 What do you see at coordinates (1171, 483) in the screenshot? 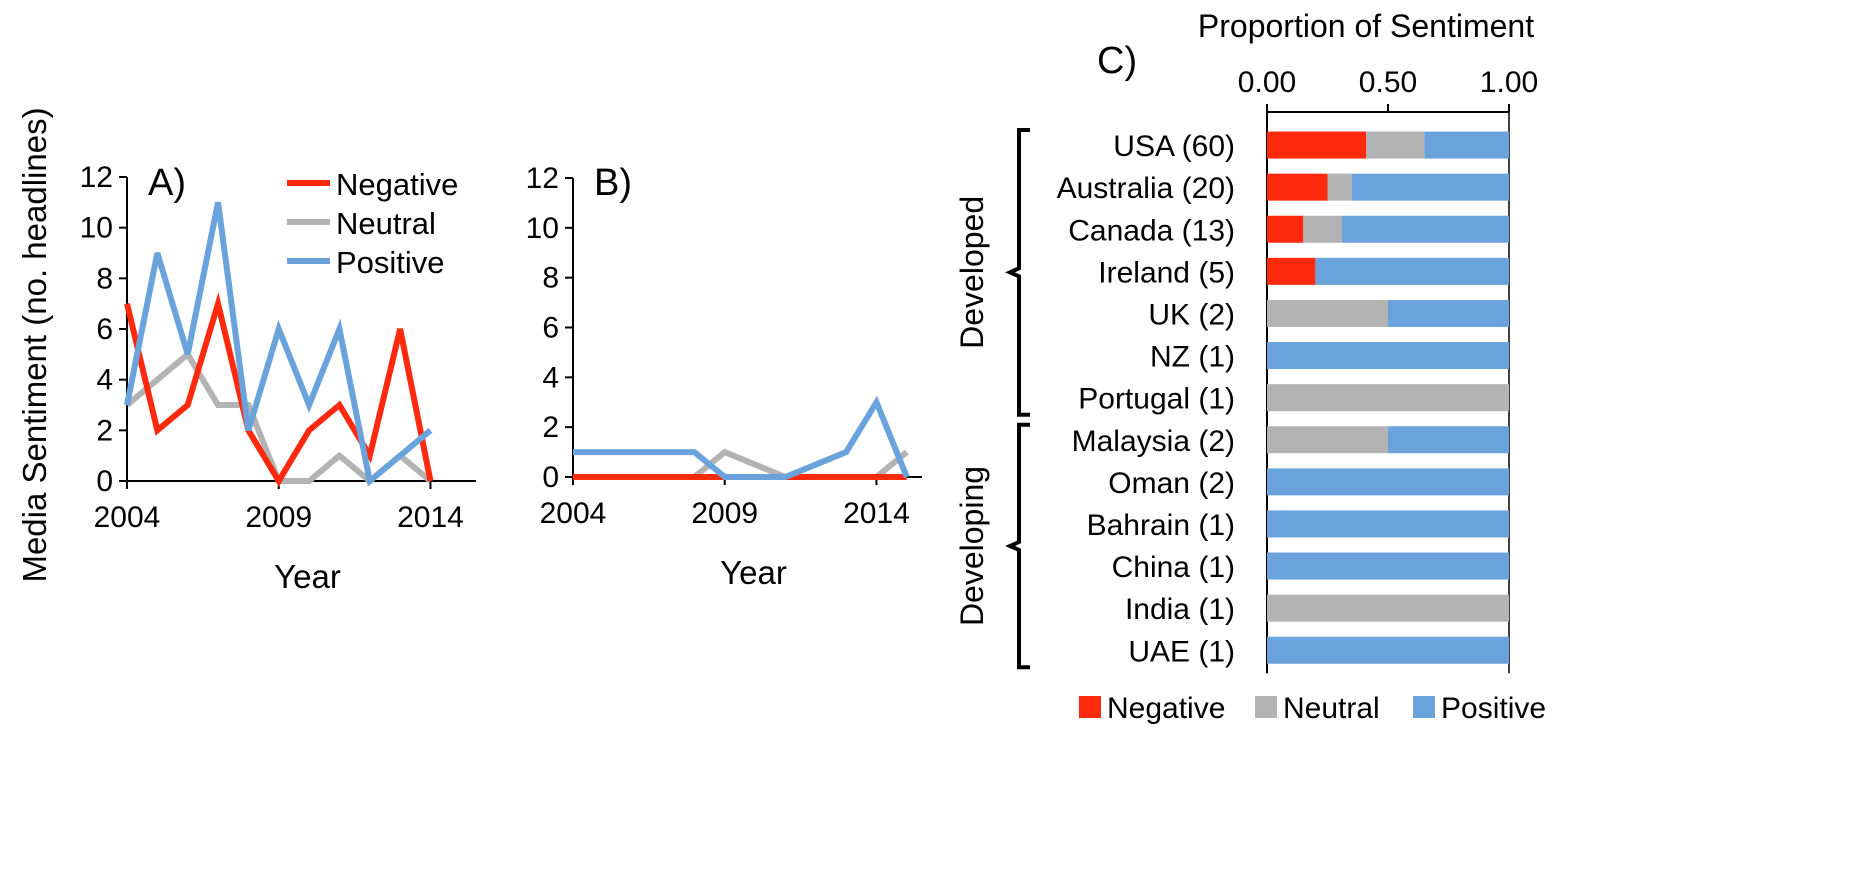
I see `category-label: Oman (2)` at bounding box center [1171, 483].